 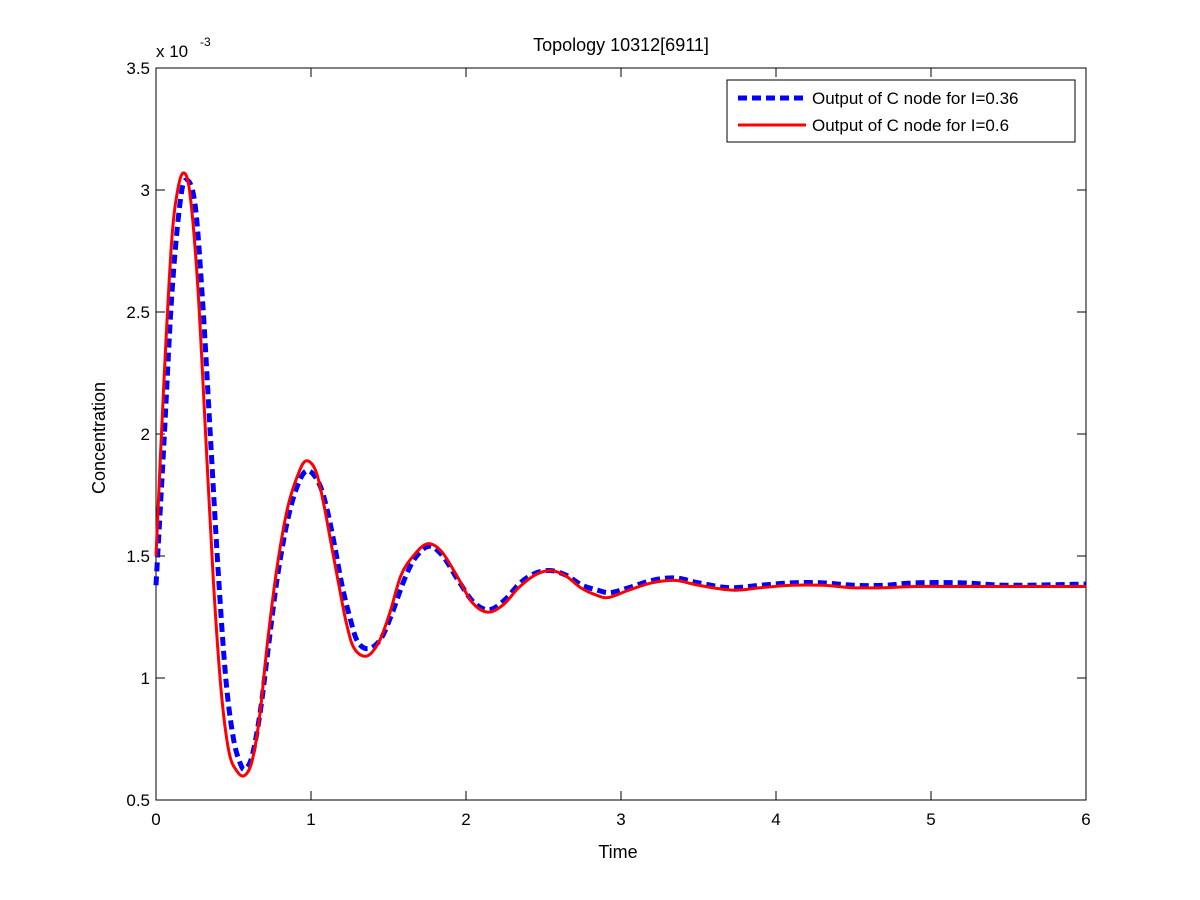 I want to click on x-tick-label: 6, so click(x=1085, y=819).